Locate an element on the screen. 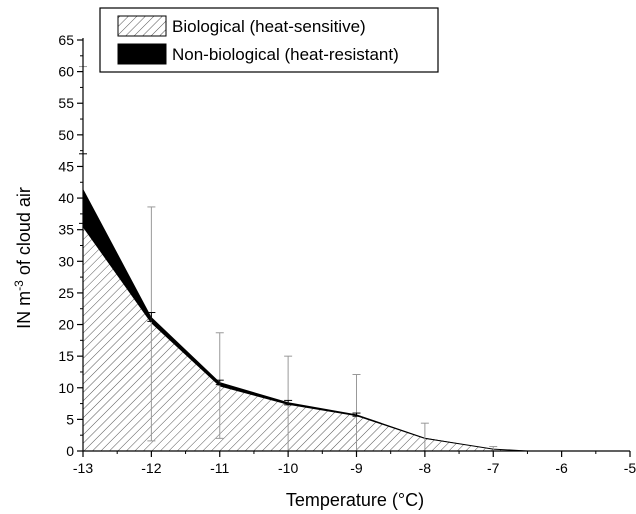 The height and width of the screenshot is (514, 636). x-axis-title: Temperature (°C) is located at coordinates (355, 500).